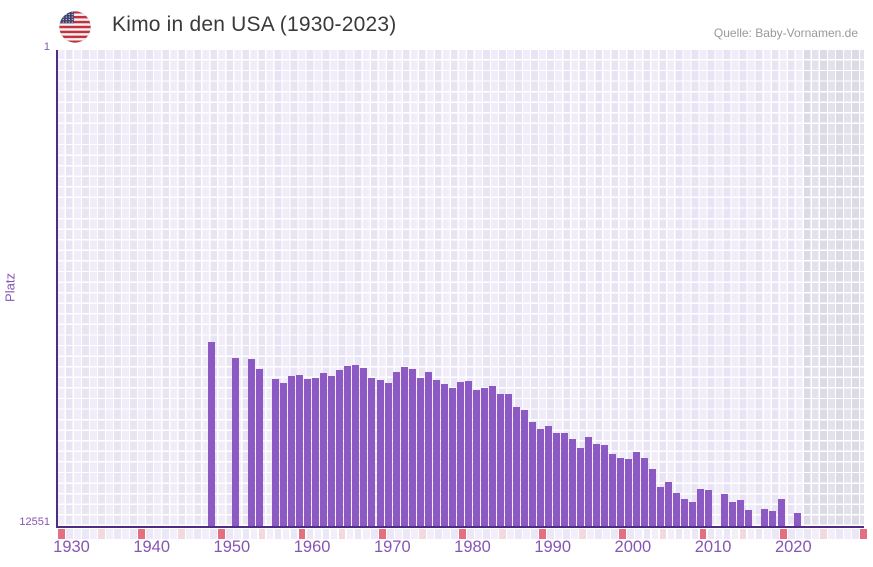 Image resolution: width=873 pixels, height=567 pixels. Describe the element at coordinates (436, 452) in the screenshot. I see `bar-1975` at that location.